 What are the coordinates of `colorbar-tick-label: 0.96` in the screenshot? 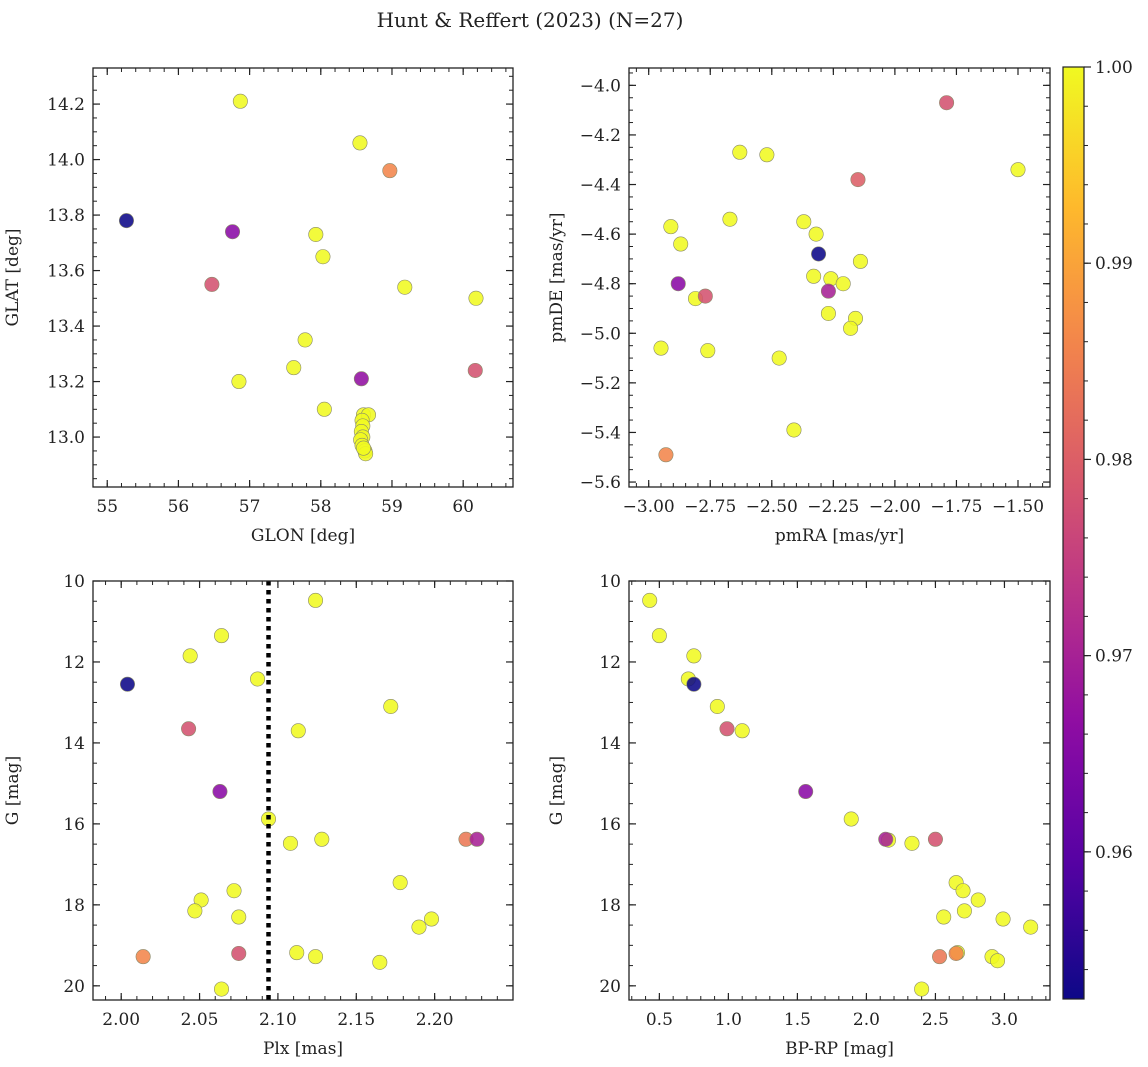 It's located at (1114, 853).